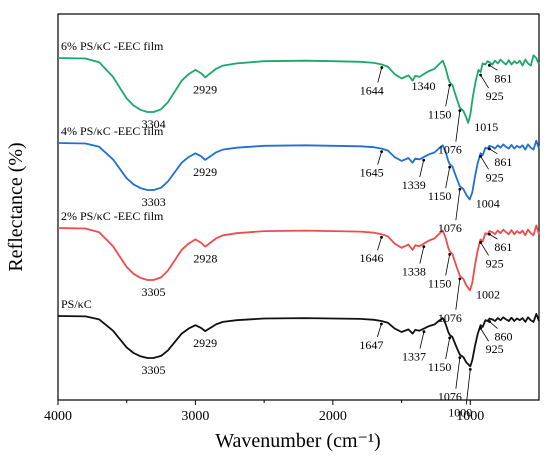 Image resolution: width=550 pixels, height=473 pixels. What do you see at coordinates (372, 90) in the screenshot?
I see `peak-label: 1644` at bounding box center [372, 90].